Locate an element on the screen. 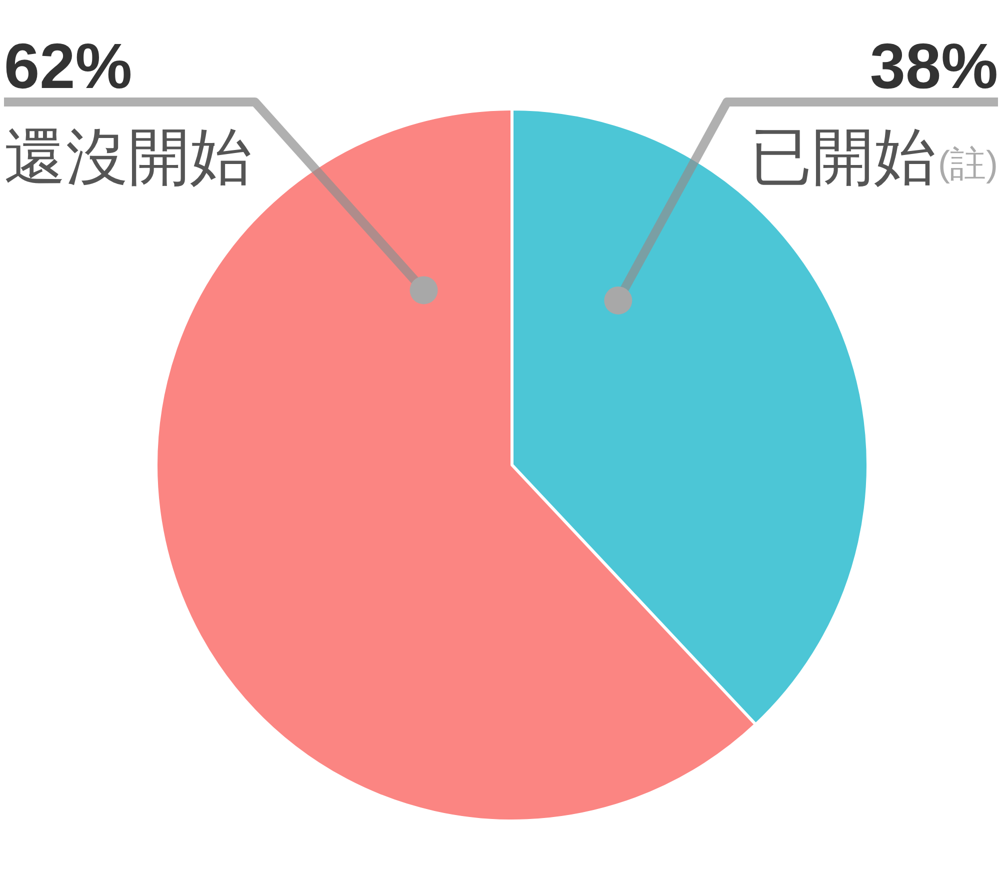  slice-label: 還沒開始 is located at coordinates (128, 157).